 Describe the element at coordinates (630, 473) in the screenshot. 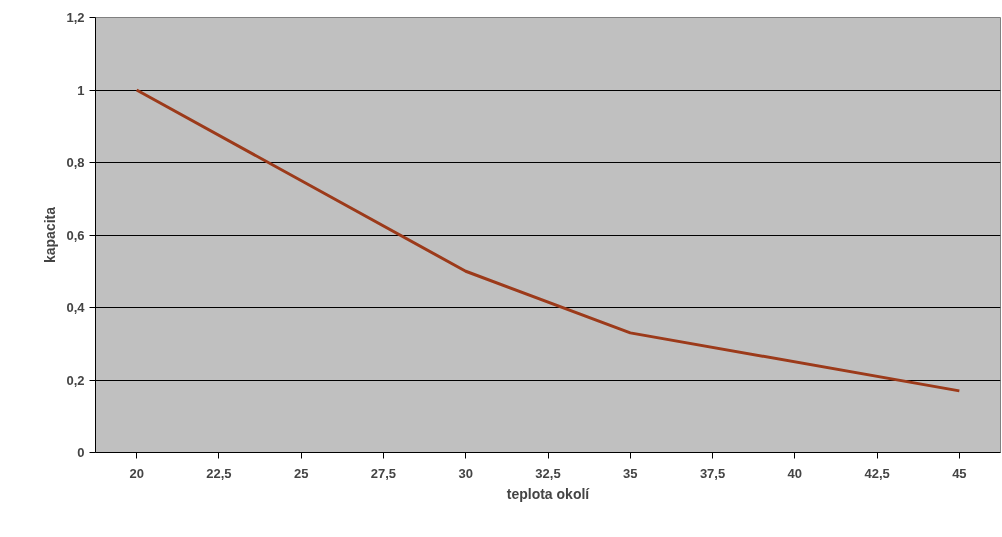

I see `x-tick-label: 35` at that location.